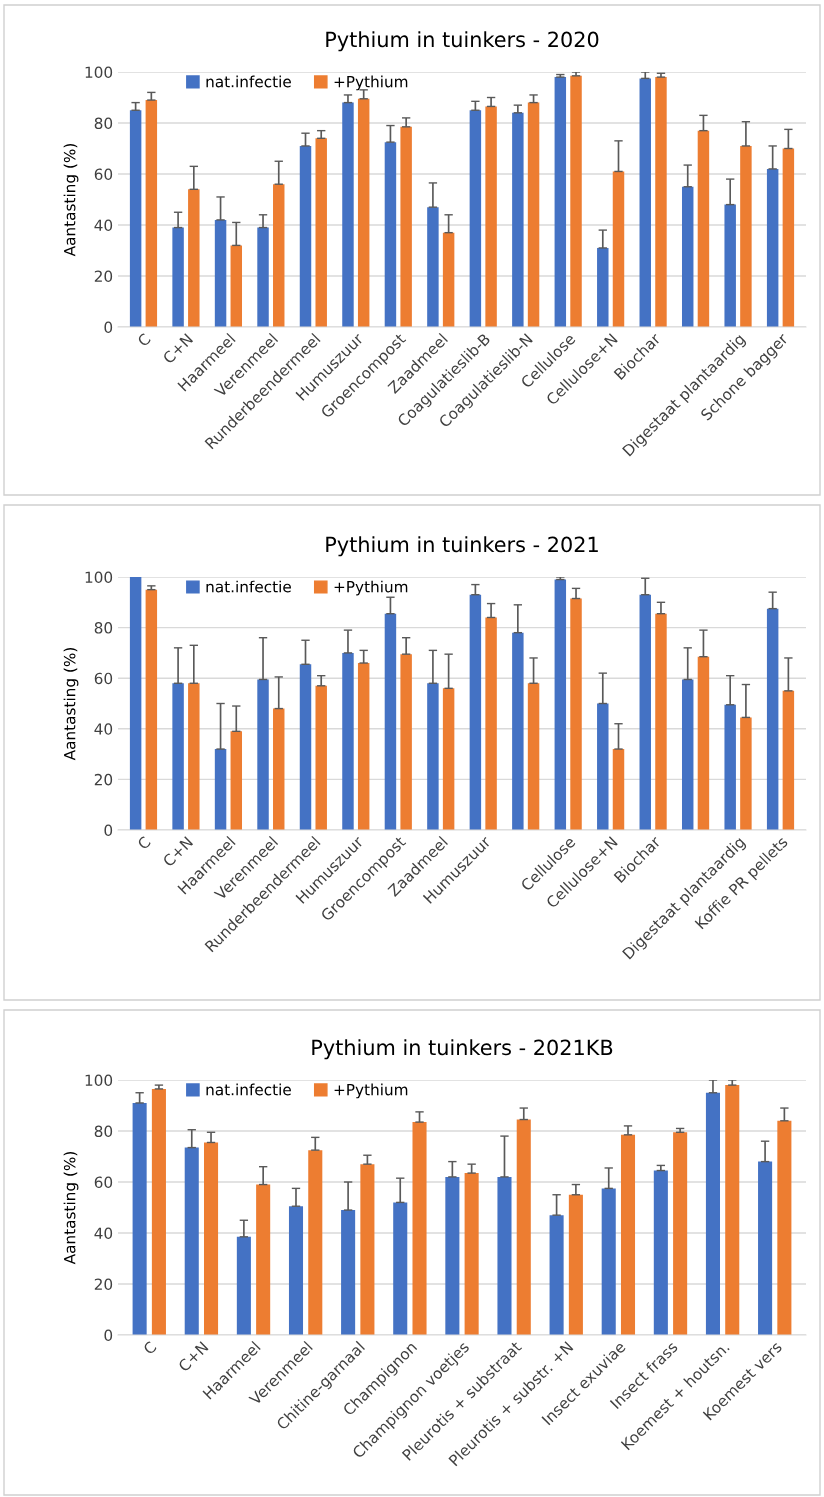 The width and height of the screenshot is (824, 1497). What do you see at coordinates (144, 340) in the screenshot?
I see `x-tick-label: C` at bounding box center [144, 340].